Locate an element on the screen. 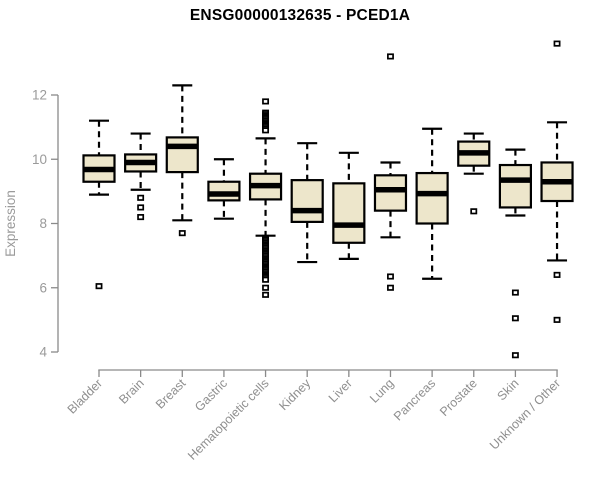  boxplot-hematopoietic-cells is located at coordinates (265, 198).